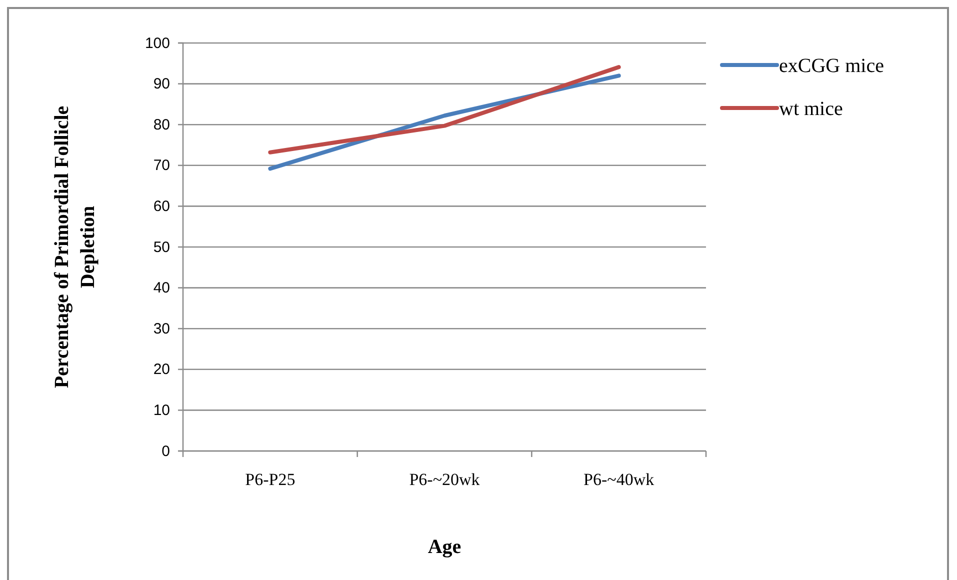 The image size is (957, 580). Describe the element at coordinates (161, 329) in the screenshot. I see `y-tick-label: 30` at that location.